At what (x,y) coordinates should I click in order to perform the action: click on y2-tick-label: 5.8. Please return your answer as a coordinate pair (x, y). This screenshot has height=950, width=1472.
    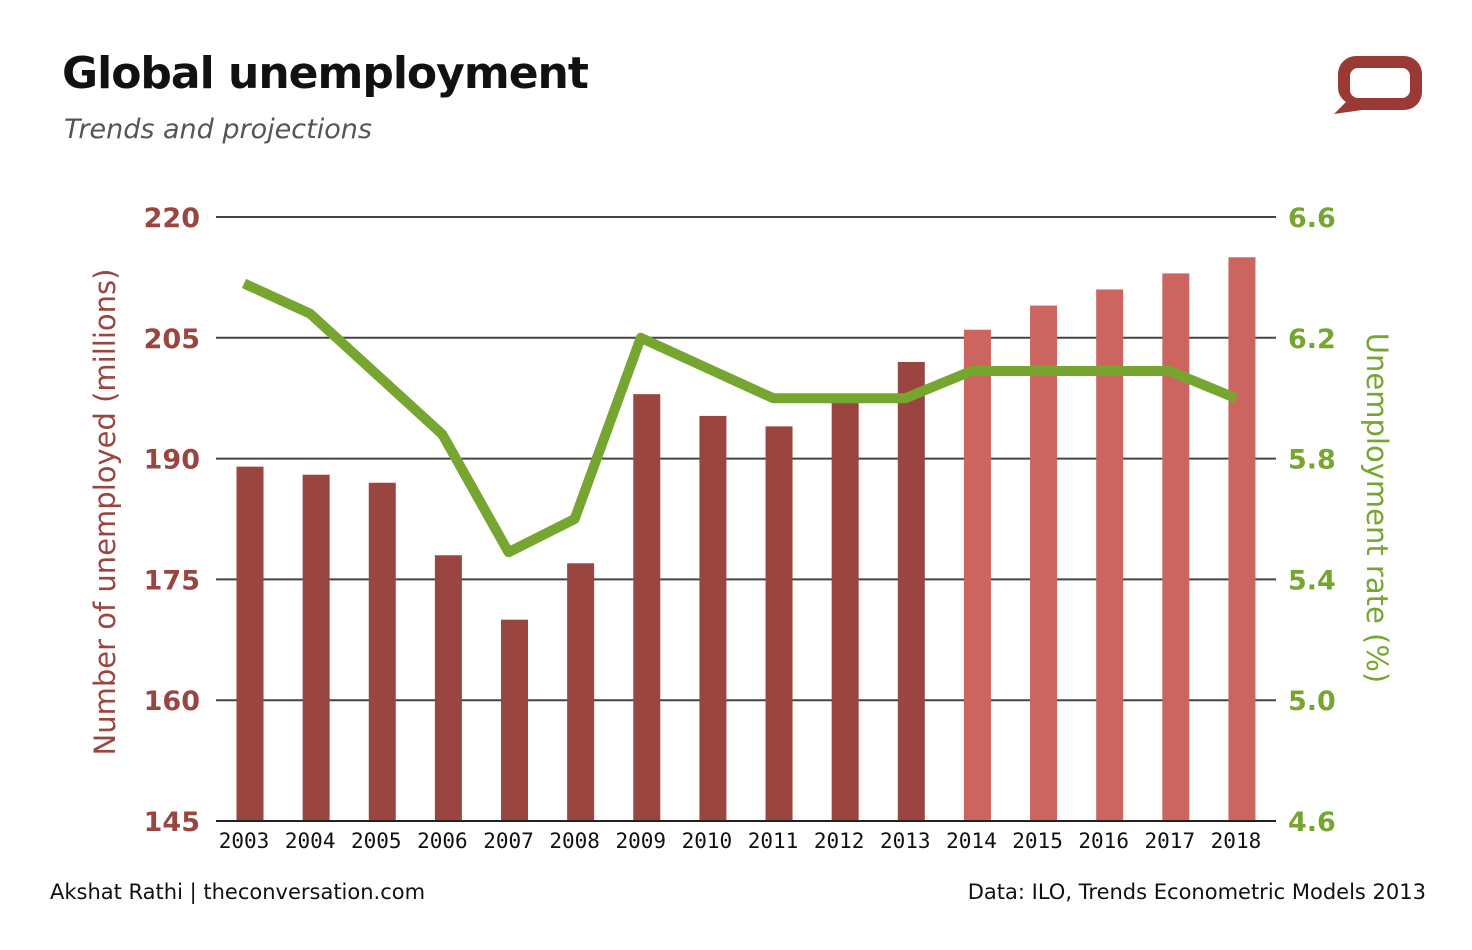
    Looking at the image, I should click on (1312, 460).